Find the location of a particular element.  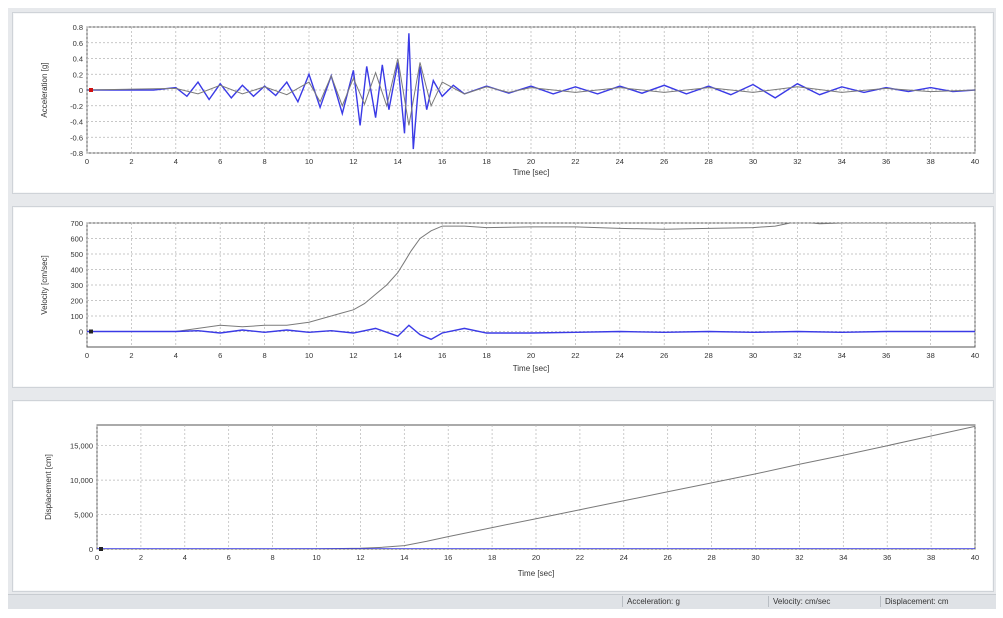

y-tick-label: 0.4 is located at coordinates (78, 59).